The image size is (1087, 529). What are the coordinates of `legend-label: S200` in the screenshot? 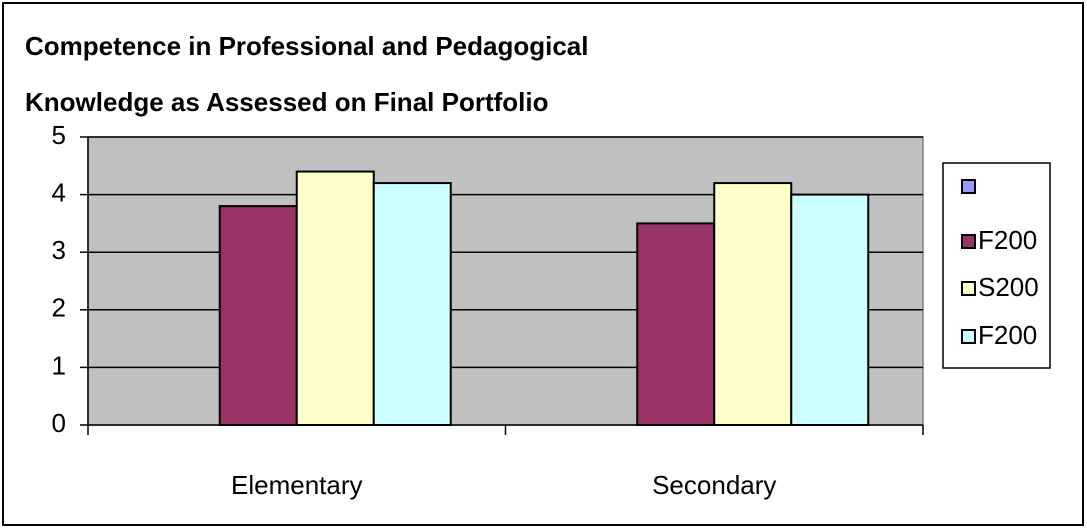 It's located at (1008, 287).